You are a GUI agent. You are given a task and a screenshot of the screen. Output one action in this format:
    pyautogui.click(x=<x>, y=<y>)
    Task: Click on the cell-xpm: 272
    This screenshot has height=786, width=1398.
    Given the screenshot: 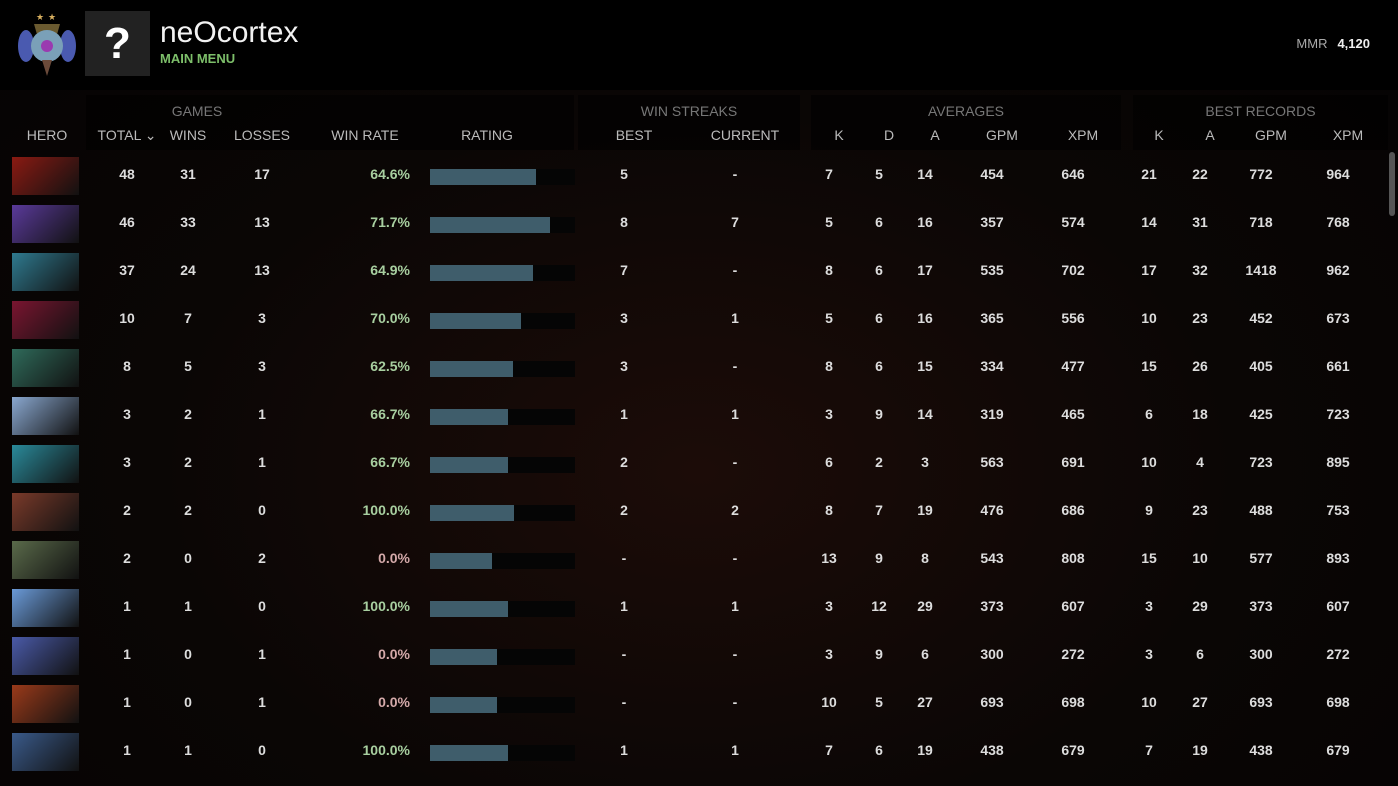 What is the action you would take?
    pyautogui.click(x=1073, y=654)
    